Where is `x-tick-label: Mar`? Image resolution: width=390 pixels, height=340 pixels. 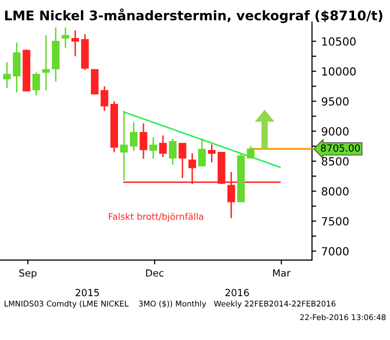 x-tick-label: Mar is located at coordinates (282, 273).